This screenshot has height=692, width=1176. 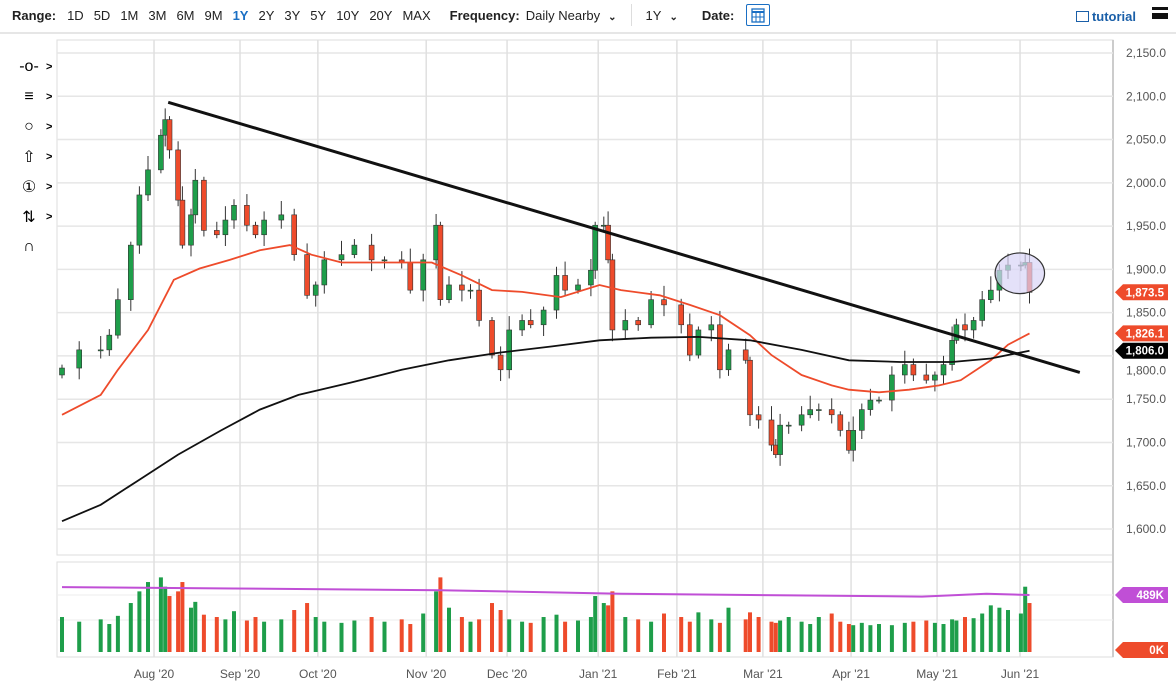 What do you see at coordinates (1020, 674) in the screenshot?
I see `x-tick-label: Jun '21` at bounding box center [1020, 674].